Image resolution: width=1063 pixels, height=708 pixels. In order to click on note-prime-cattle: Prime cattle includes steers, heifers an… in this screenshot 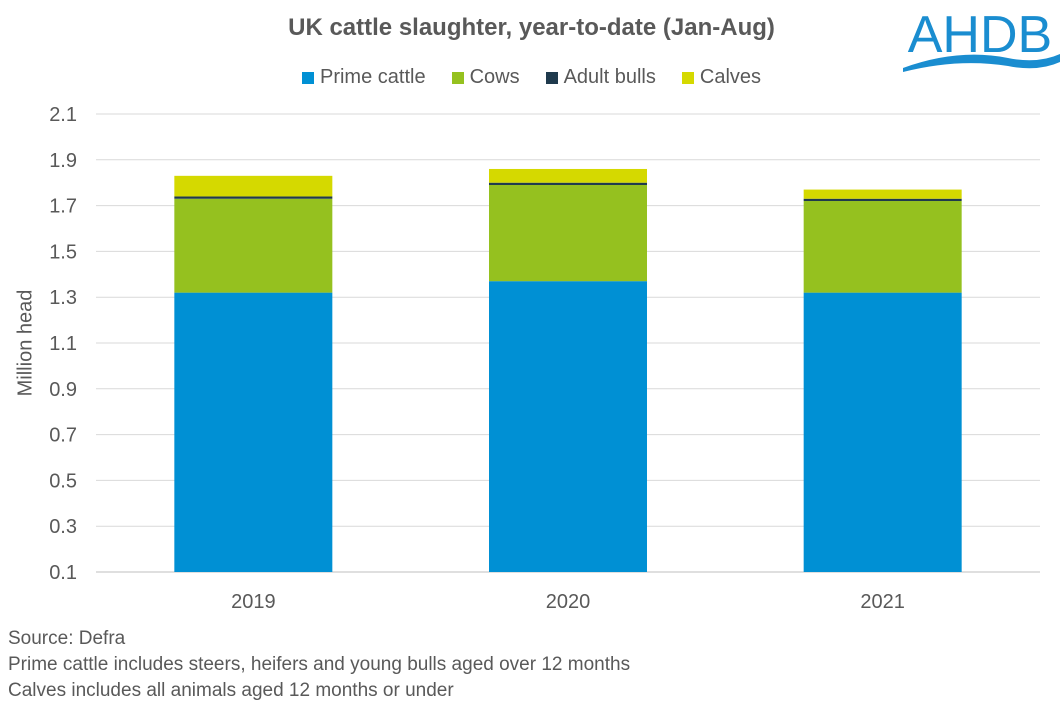, I will do `click(319, 664)`.